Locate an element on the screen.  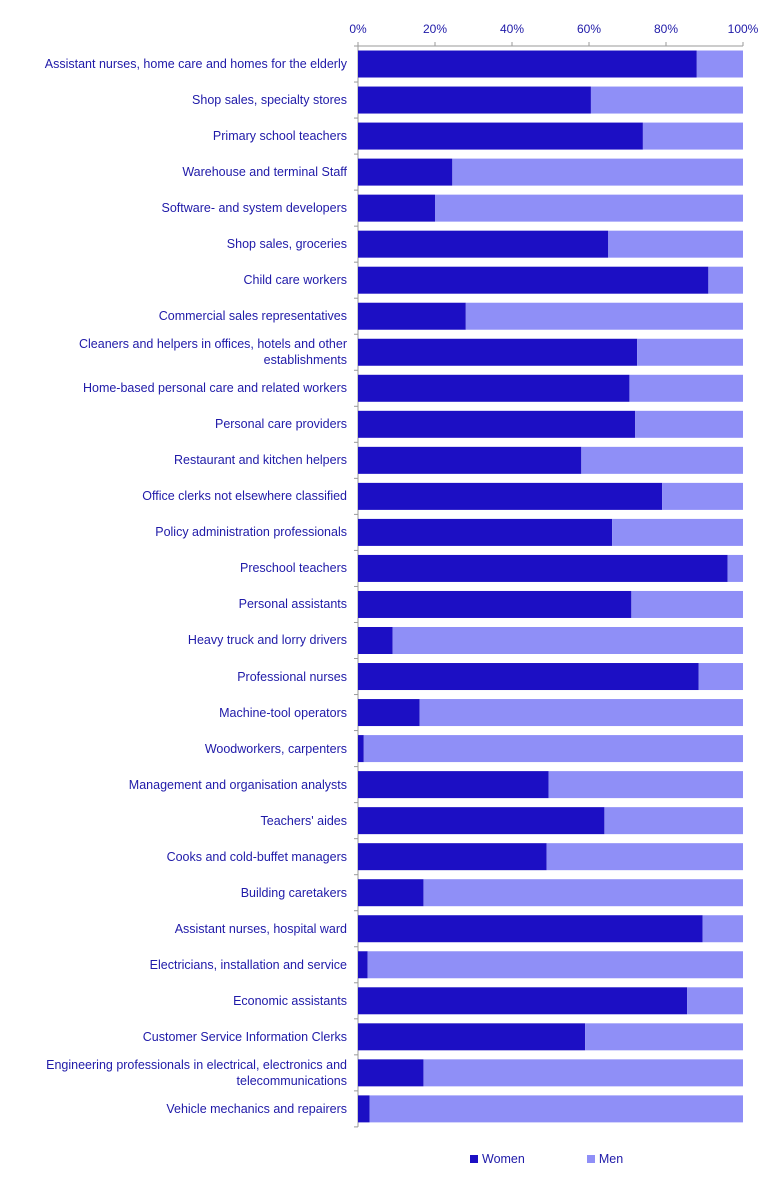
category-label: Personal care providers is located at coordinates (280, 424).